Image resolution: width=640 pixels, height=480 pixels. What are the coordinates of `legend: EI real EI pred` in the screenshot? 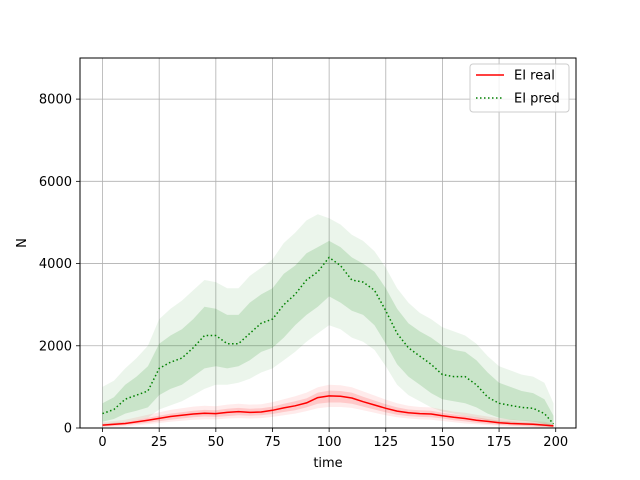 It's located at (519, 88).